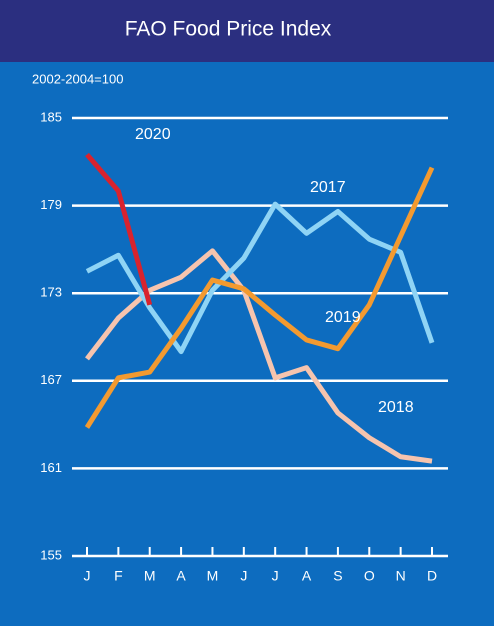  What do you see at coordinates (396, 407) in the screenshot?
I see `series-label: 2018` at bounding box center [396, 407].